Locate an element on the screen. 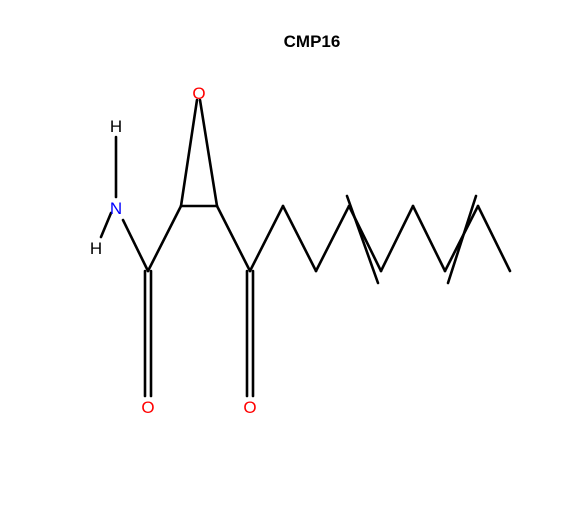 This screenshot has height=516, width=587. bond-c6-c7 is located at coordinates (332, 238).